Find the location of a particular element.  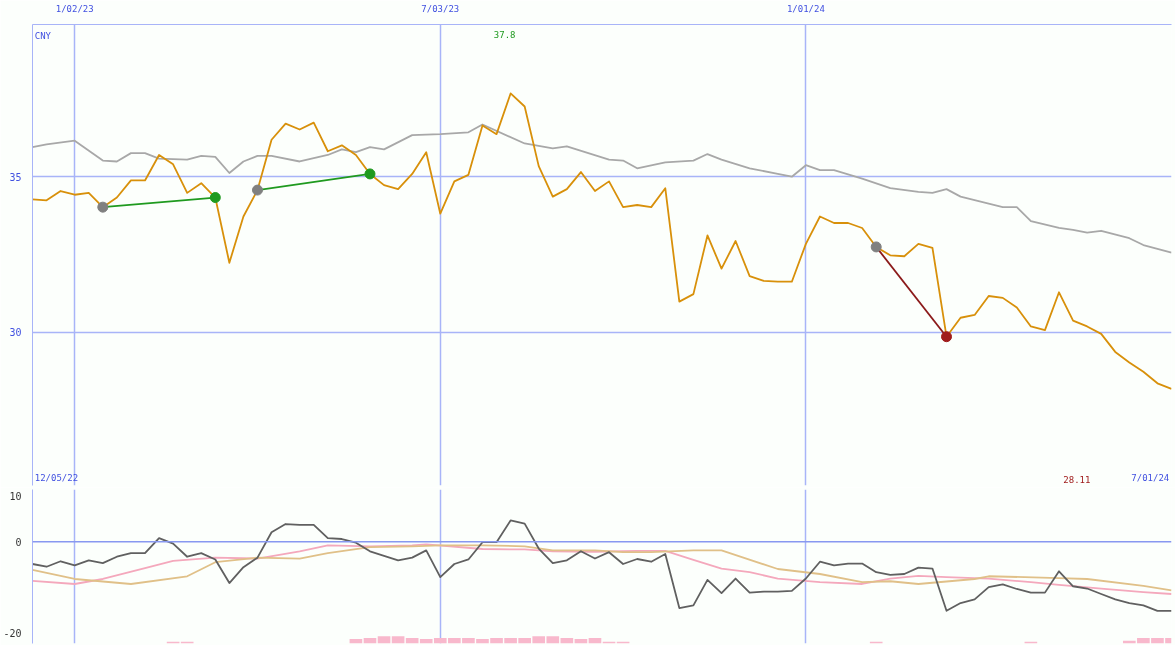

annotation: CNY is located at coordinates (43, 36).